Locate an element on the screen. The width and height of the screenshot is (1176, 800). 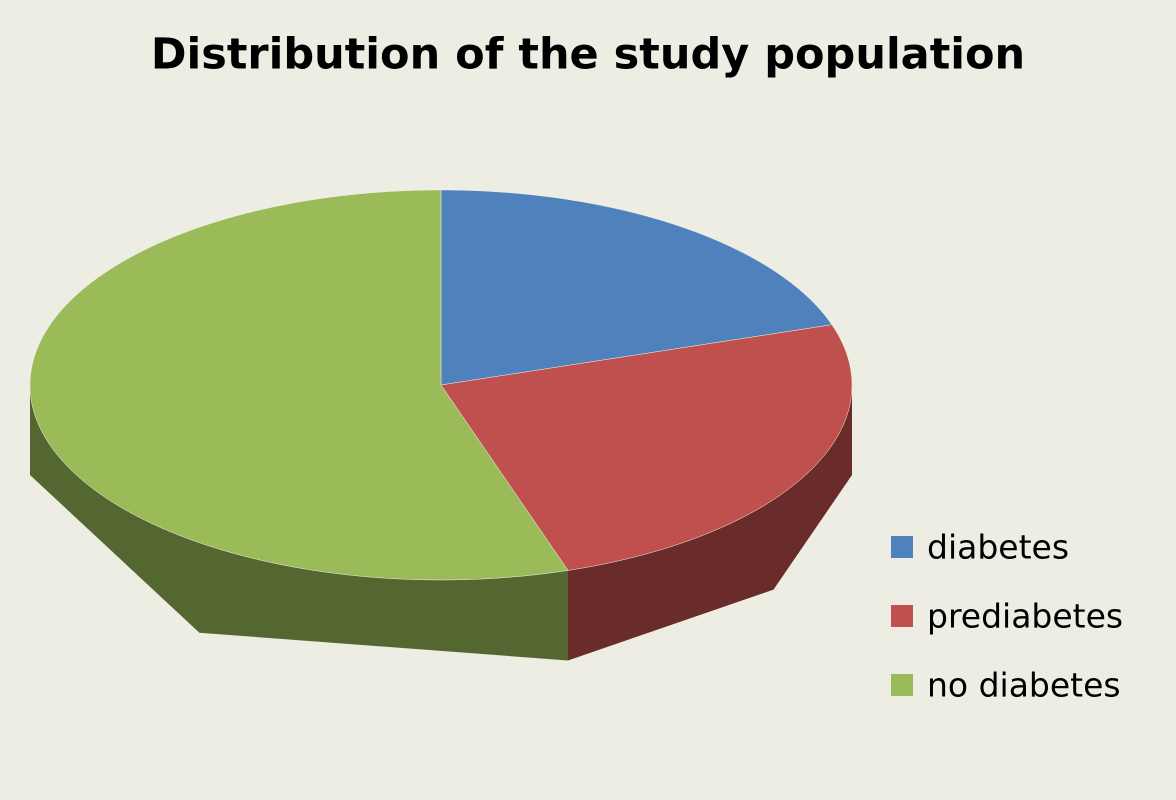
legend-label: prediabetes is located at coordinates (1025, 616).